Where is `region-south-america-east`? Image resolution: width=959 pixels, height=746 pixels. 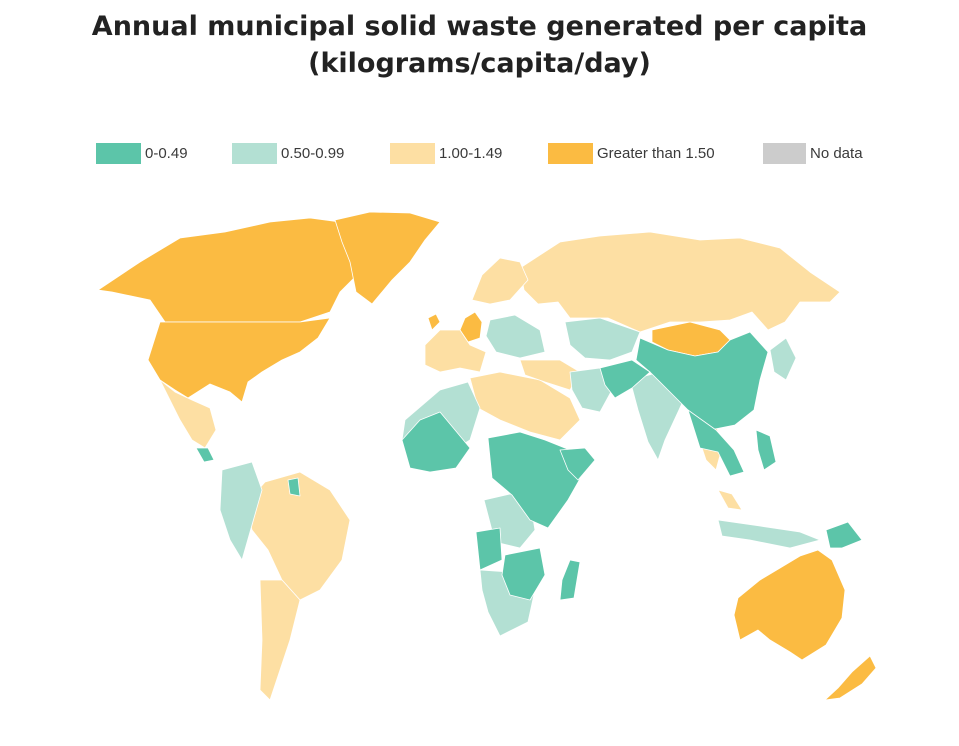 region-south-america-east is located at coordinates (297, 536).